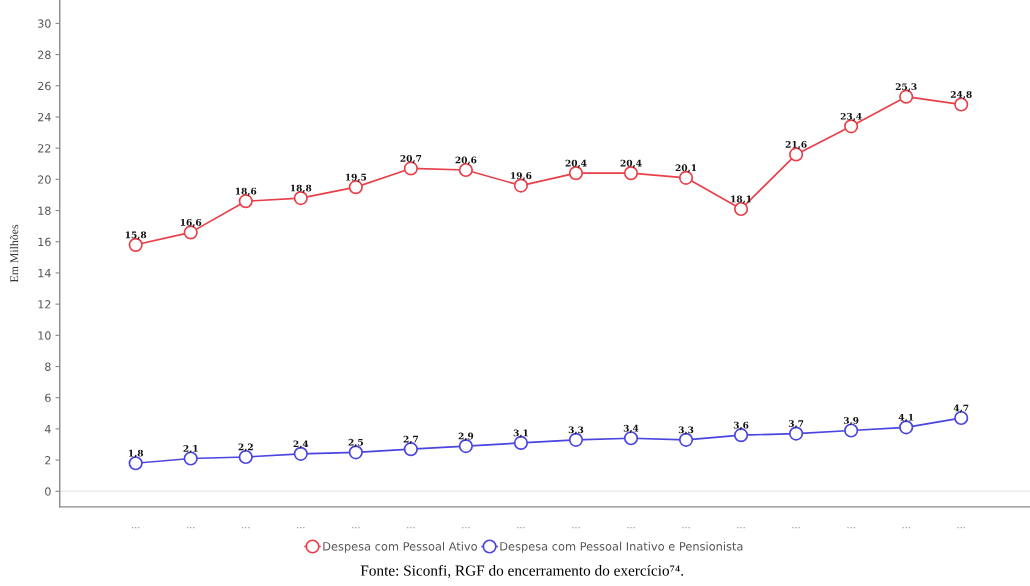  I want to click on data-label: 3,6, so click(741, 425).